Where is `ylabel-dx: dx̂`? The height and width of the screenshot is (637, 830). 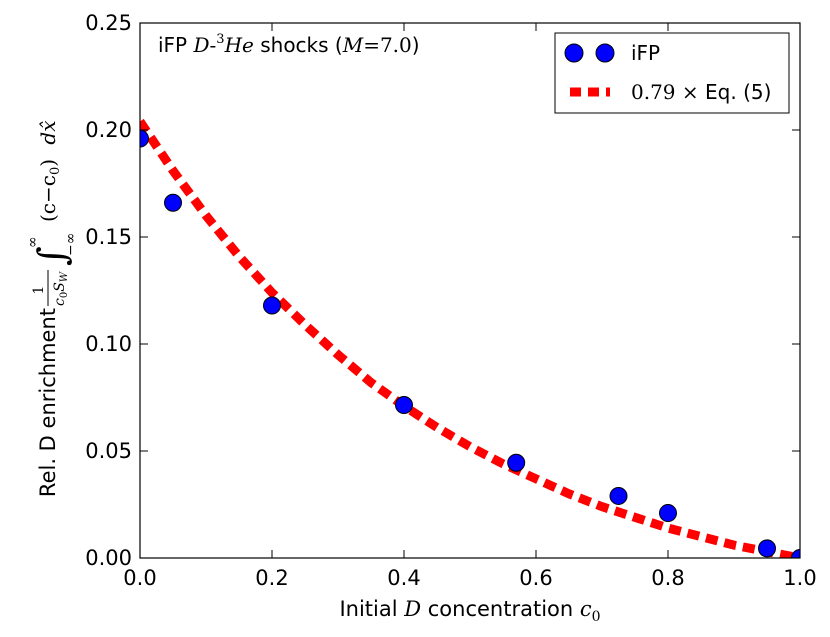
ylabel-dx: dx̂ is located at coordinates (48, 132).